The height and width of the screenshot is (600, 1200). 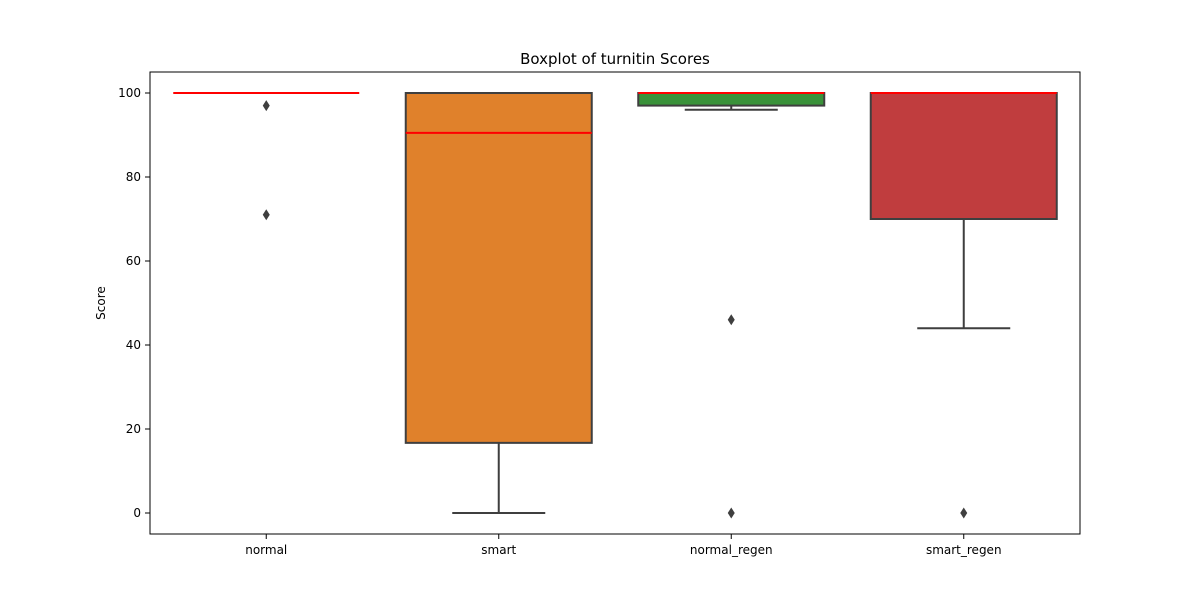 What do you see at coordinates (963, 156) in the screenshot?
I see `box-smart_regen` at bounding box center [963, 156].